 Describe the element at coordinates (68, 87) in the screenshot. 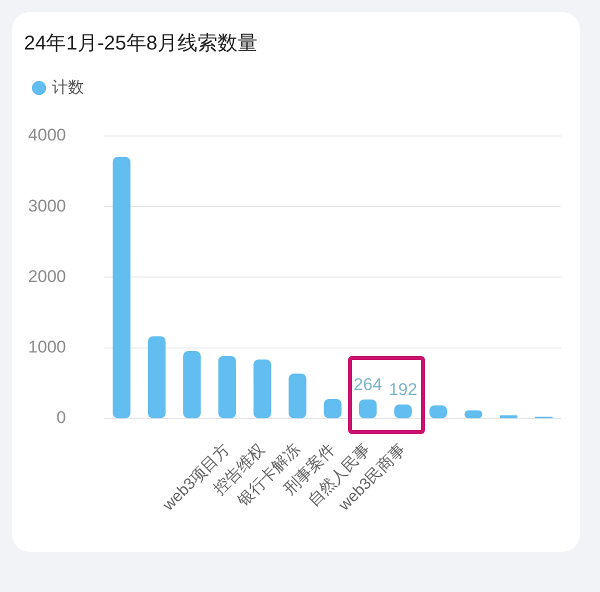

I see `legend-label: 计数` at that location.